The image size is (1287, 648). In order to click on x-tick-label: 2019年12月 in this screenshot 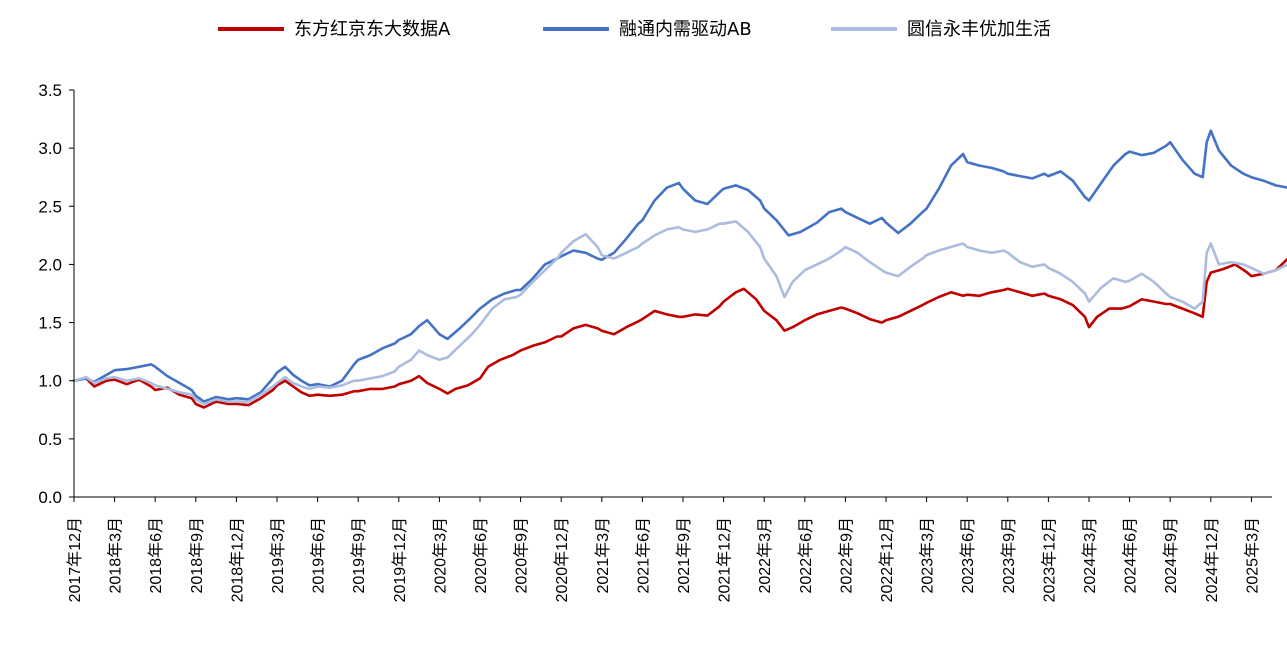, I will do `click(400, 559)`.